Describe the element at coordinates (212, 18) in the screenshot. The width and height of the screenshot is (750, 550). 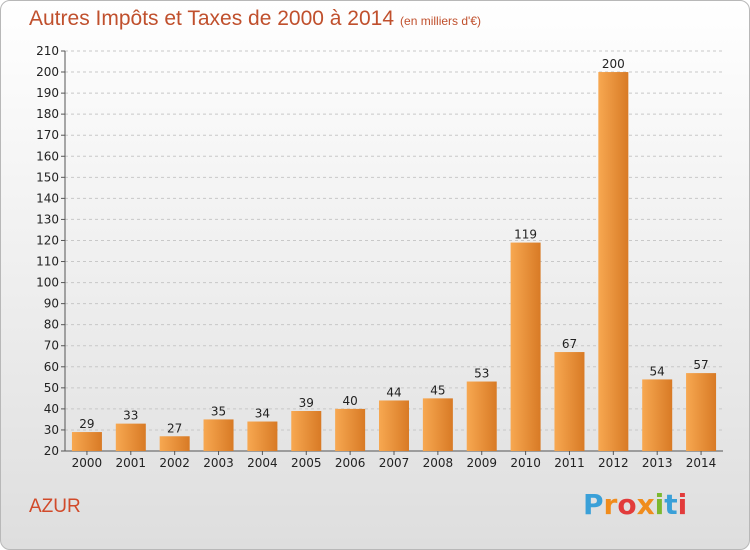
I see `chart-title-text: Autres Impôts et Taxes de 2000 à 2014` at that location.